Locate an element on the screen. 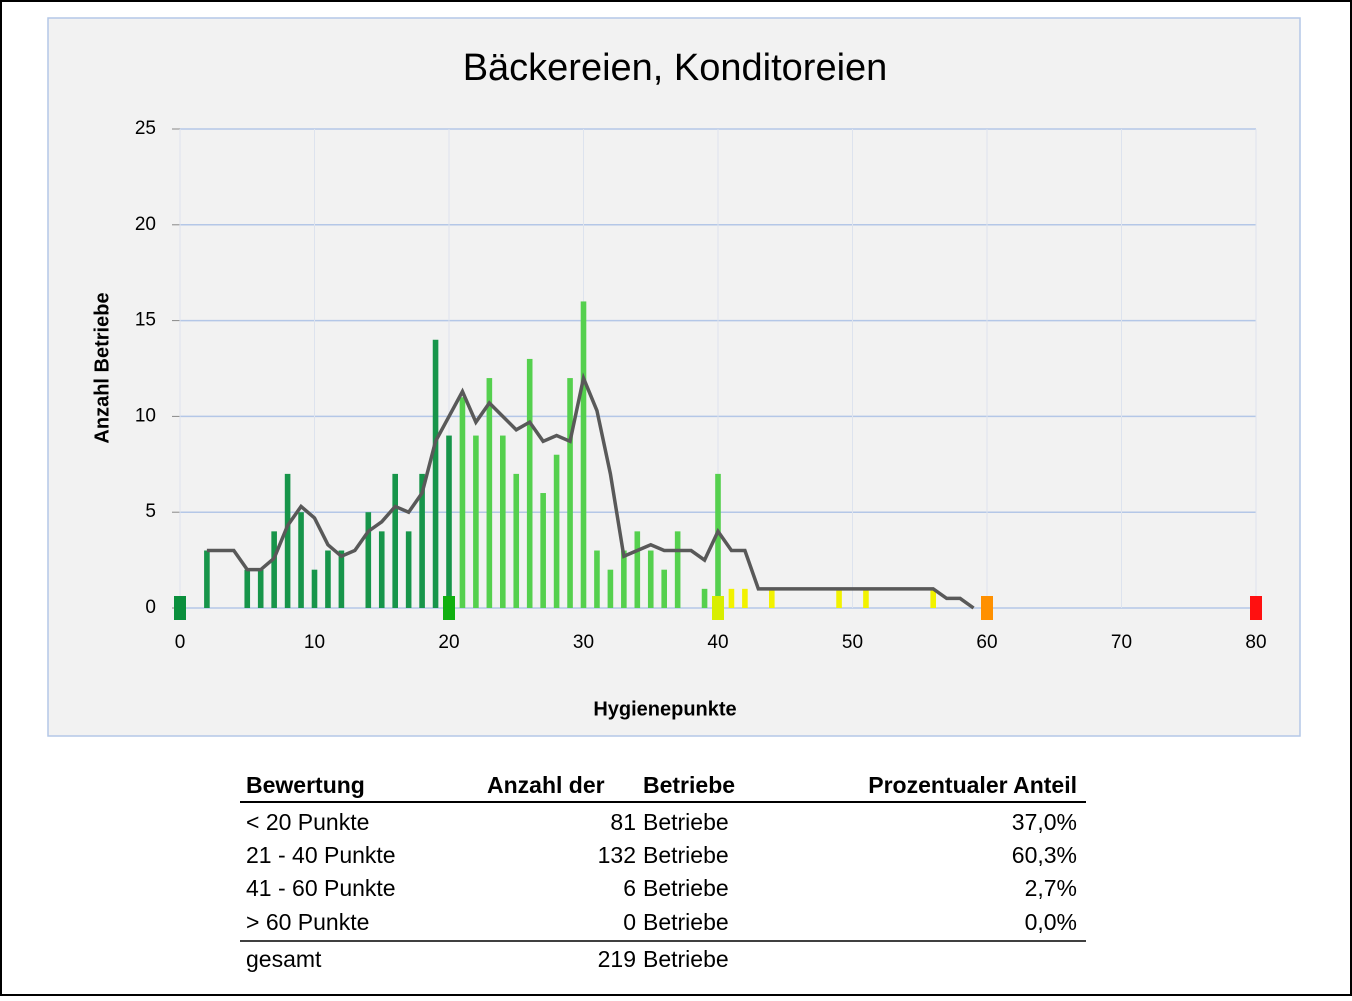 The image size is (1352, 1001). x-tick-label: 70 is located at coordinates (1121, 642).